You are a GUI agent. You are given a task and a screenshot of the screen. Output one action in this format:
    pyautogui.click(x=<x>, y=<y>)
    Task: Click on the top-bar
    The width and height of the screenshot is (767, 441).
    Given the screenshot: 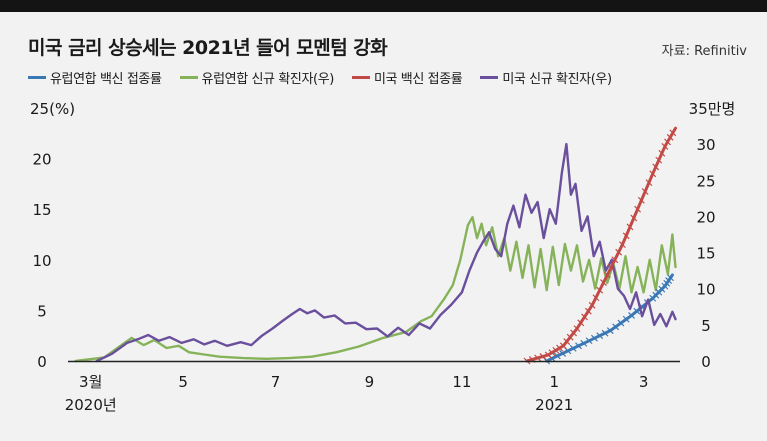 What is the action you would take?
    pyautogui.click(x=383, y=6)
    